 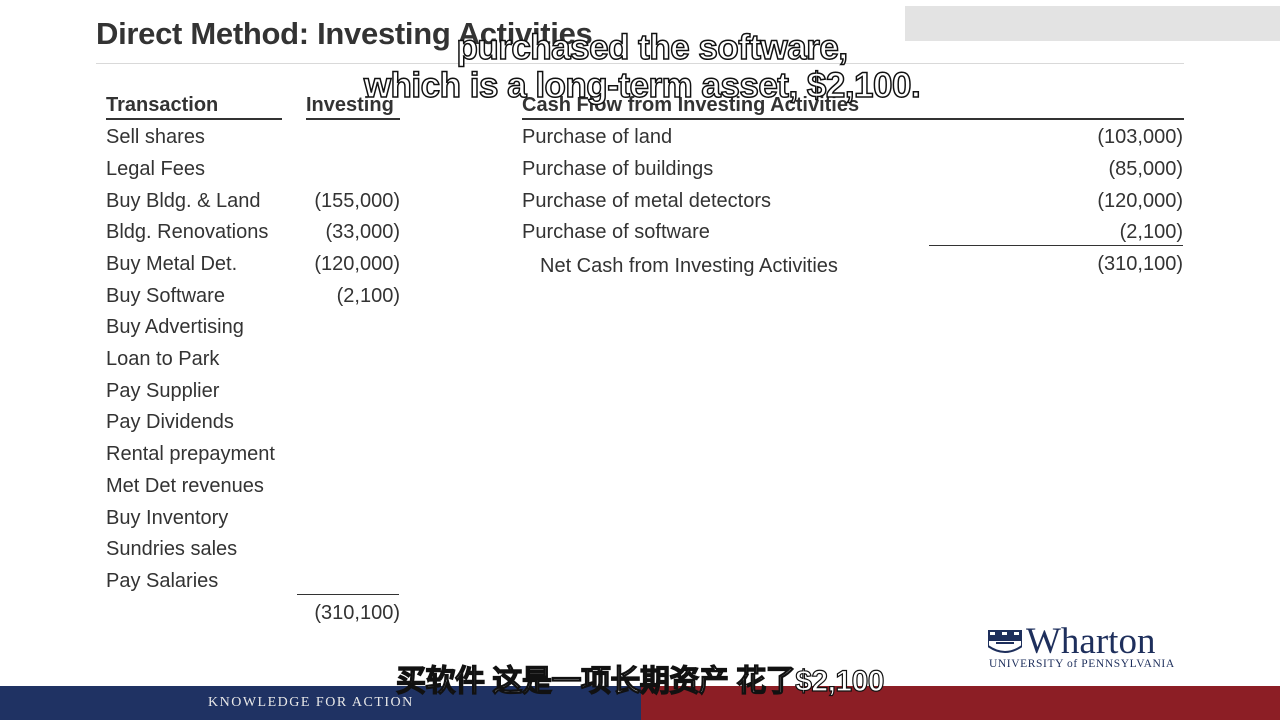 What do you see at coordinates (185, 486) in the screenshot?
I see `transaction-label: Met Det revenues` at bounding box center [185, 486].